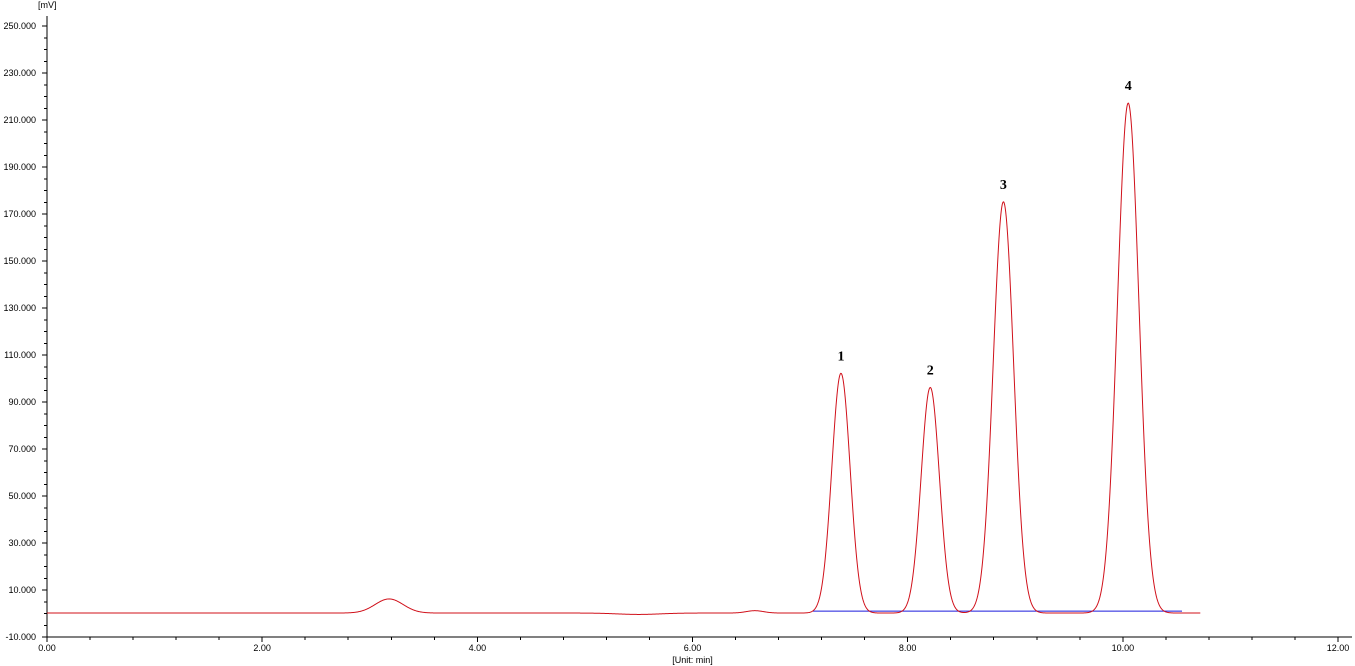 This screenshot has width=1355, height=666. Describe the element at coordinates (22, 496) in the screenshot. I see `y-tick-label: 50.000` at that location.